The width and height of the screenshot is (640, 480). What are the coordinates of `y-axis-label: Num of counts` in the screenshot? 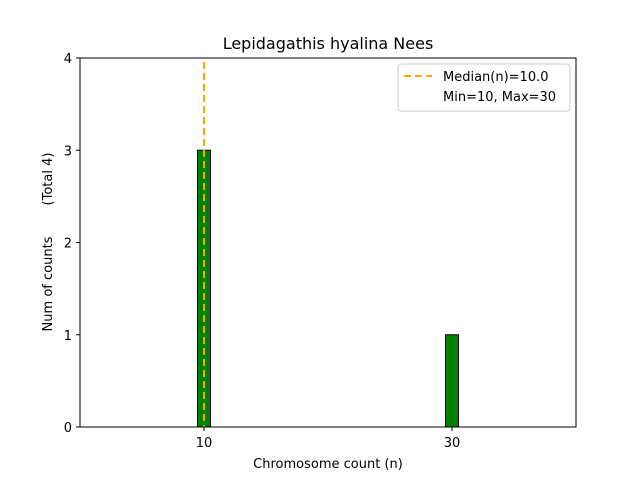 It's located at (48, 283).